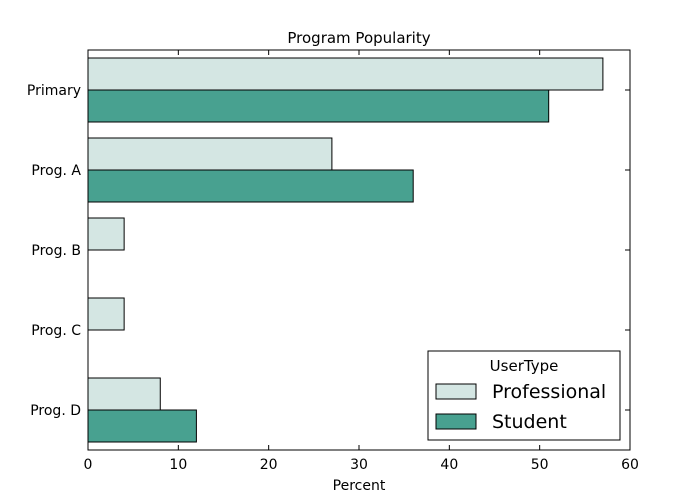  I want to click on legend-swatch-professional, so click(456, 391).